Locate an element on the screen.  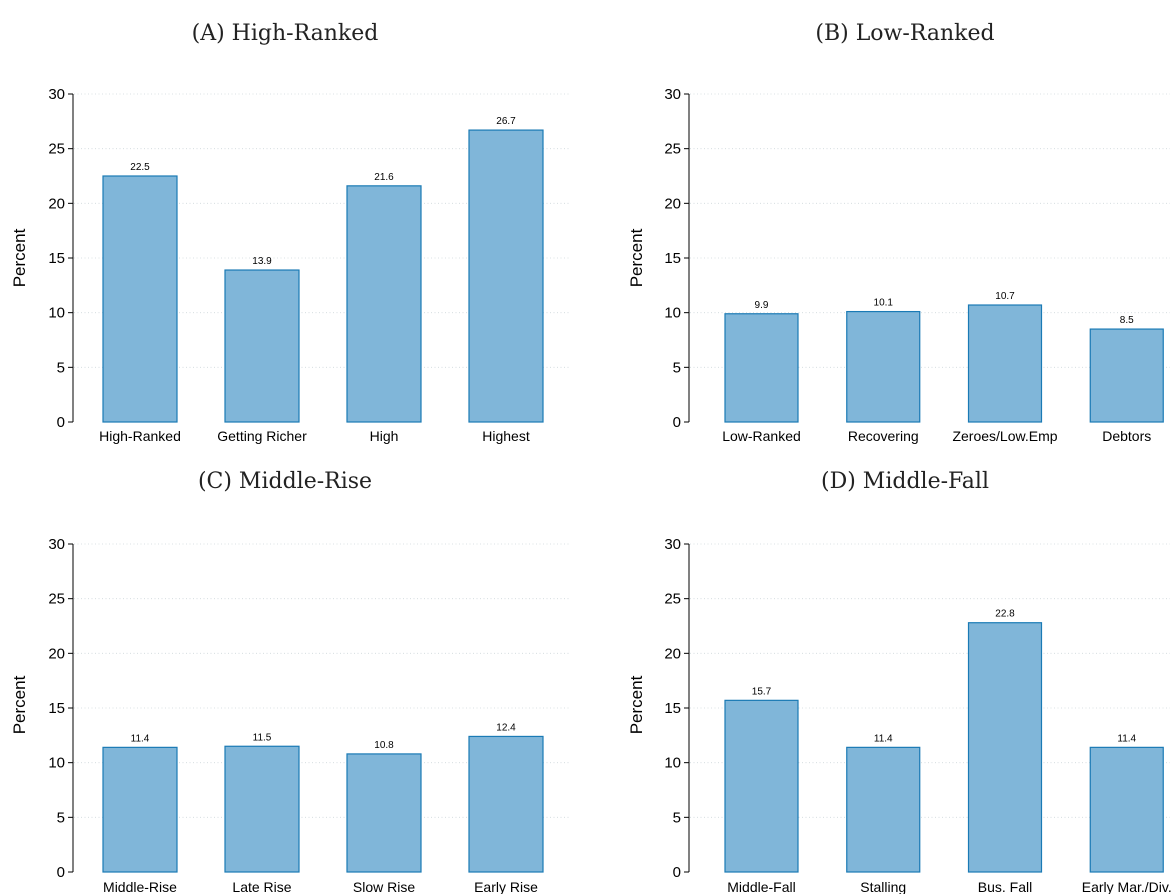
data-label: 10.8 is located at coordinates (384, 745).